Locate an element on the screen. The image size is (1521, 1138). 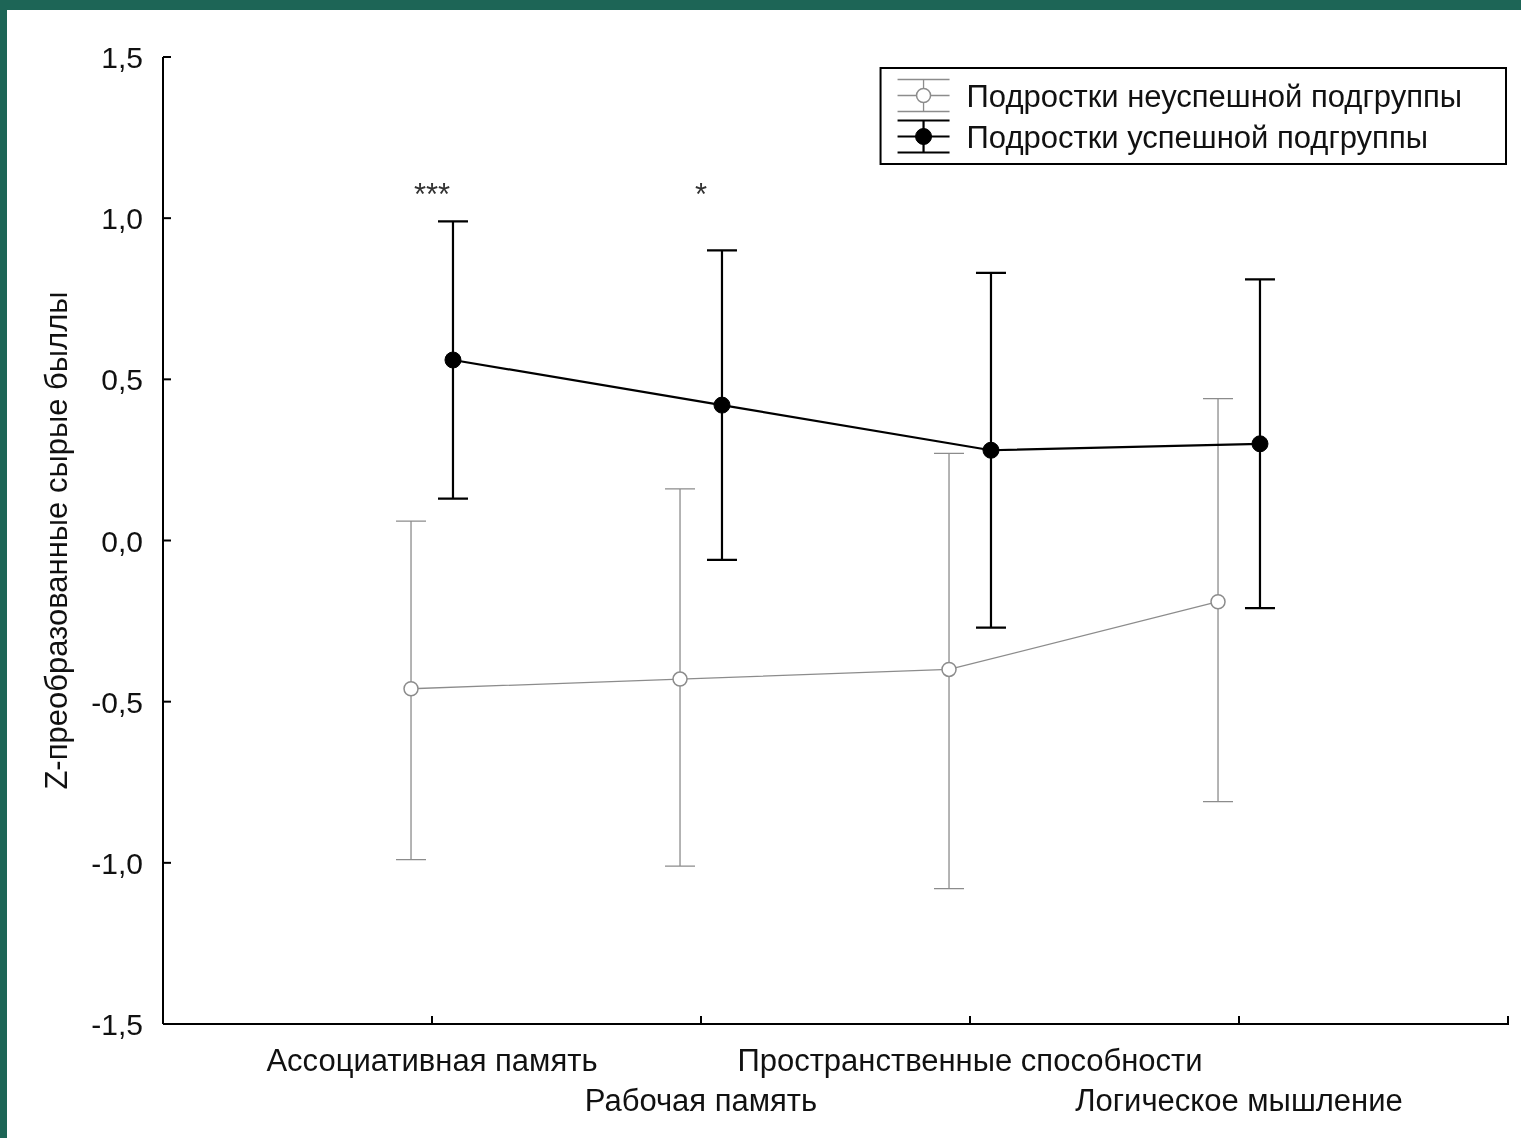
y-tick-label: -0,5 is located at coordinates (117, 702).